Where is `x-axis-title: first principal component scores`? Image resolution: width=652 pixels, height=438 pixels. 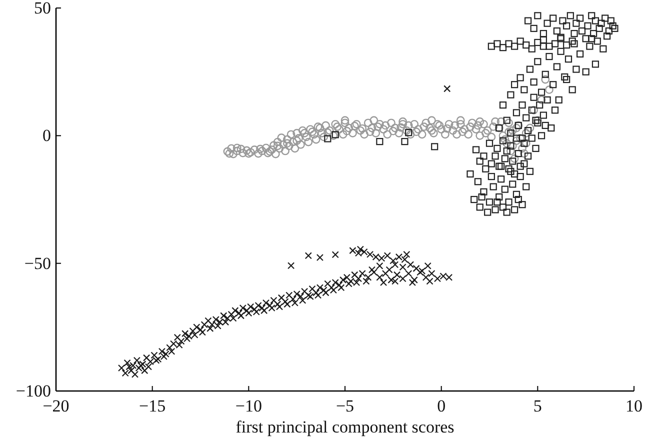
x-axis-title: first principal component scores is located at coordinates (345, 427).